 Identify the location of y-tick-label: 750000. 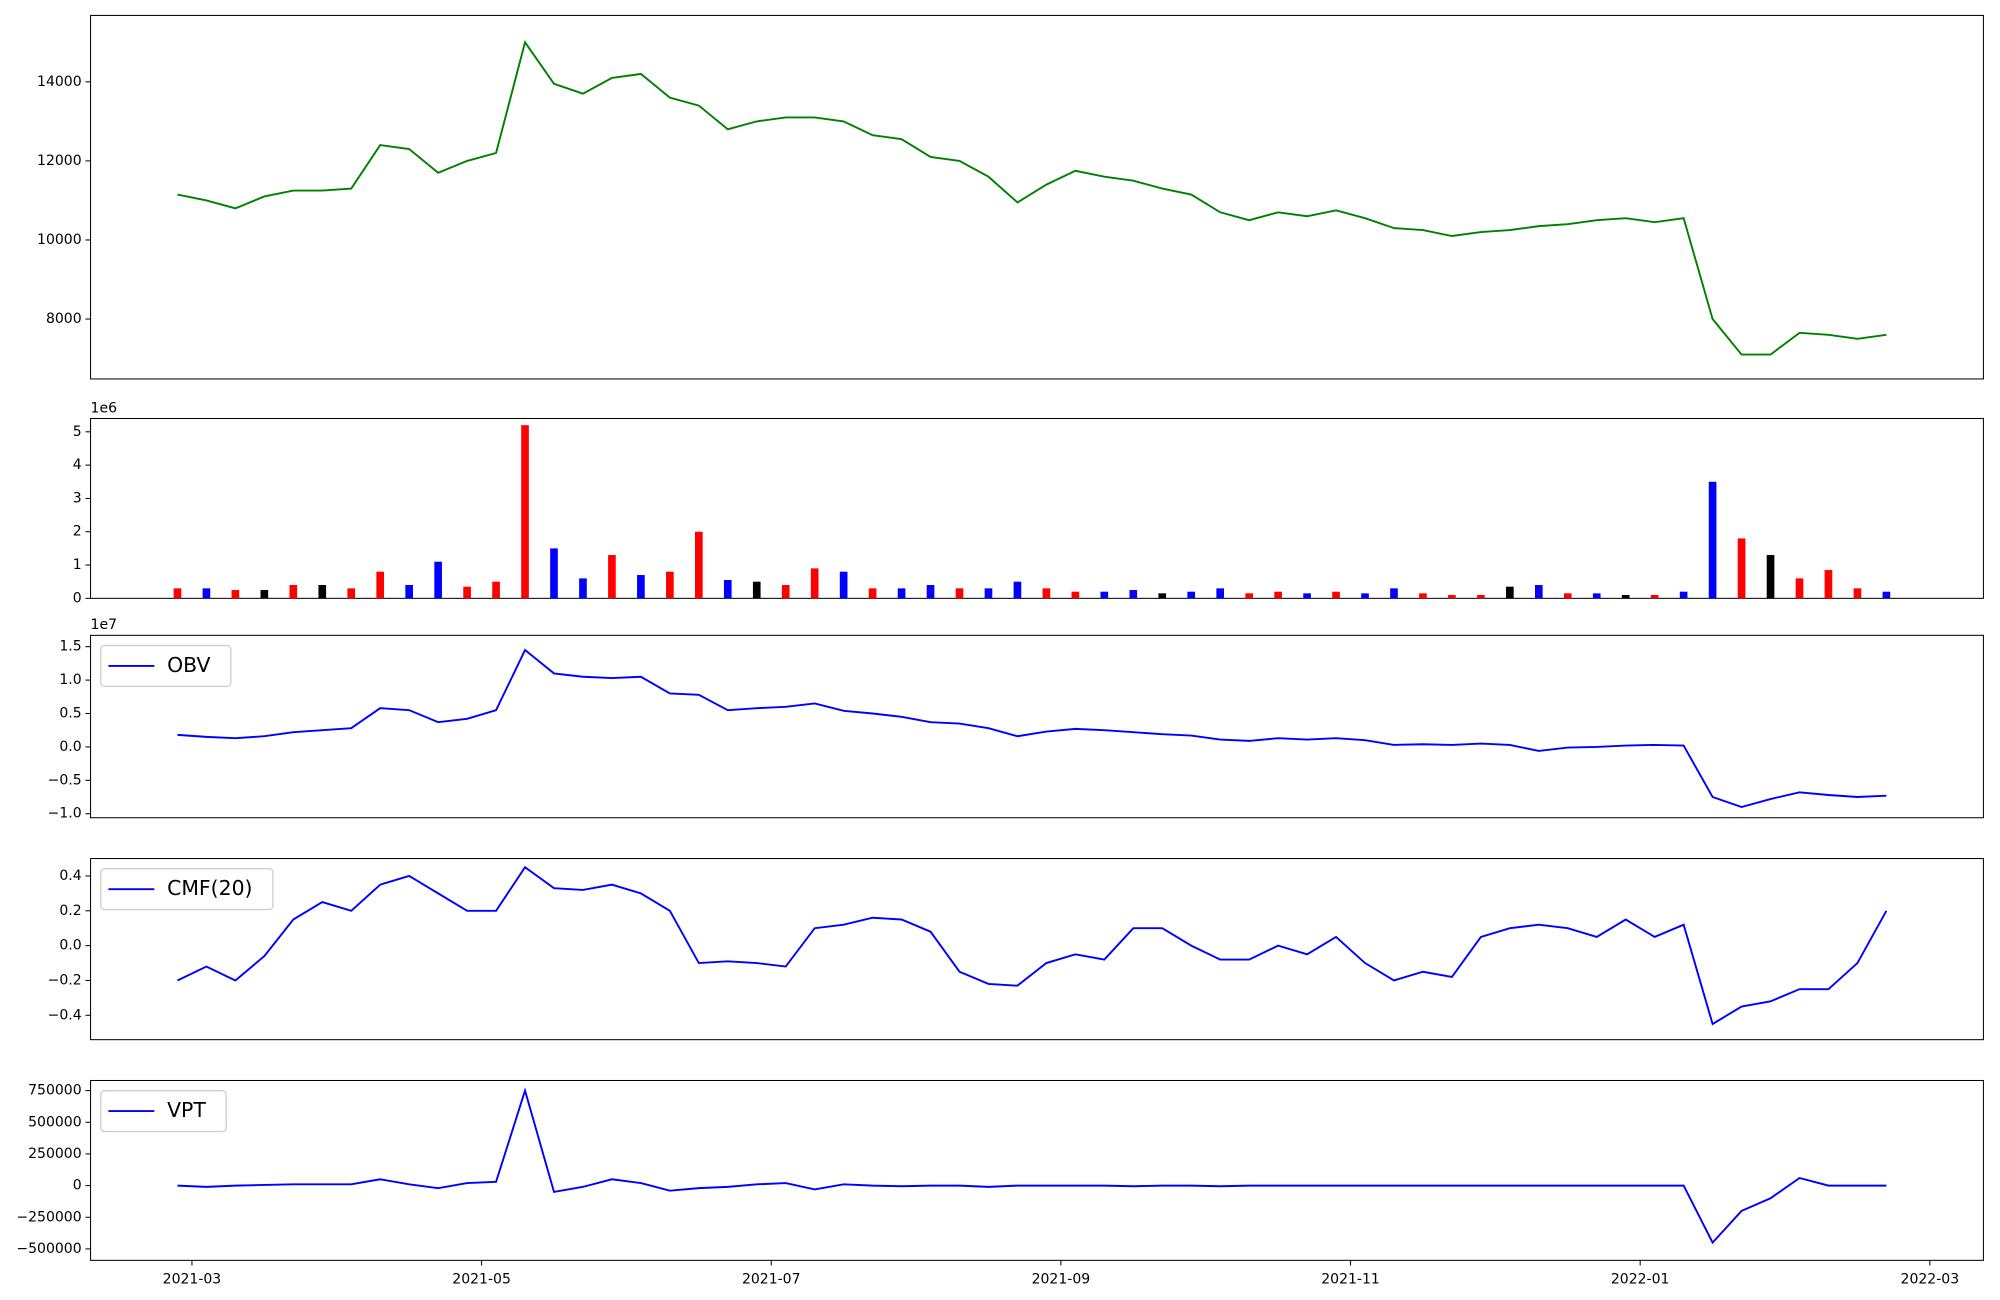
(55, 1091).